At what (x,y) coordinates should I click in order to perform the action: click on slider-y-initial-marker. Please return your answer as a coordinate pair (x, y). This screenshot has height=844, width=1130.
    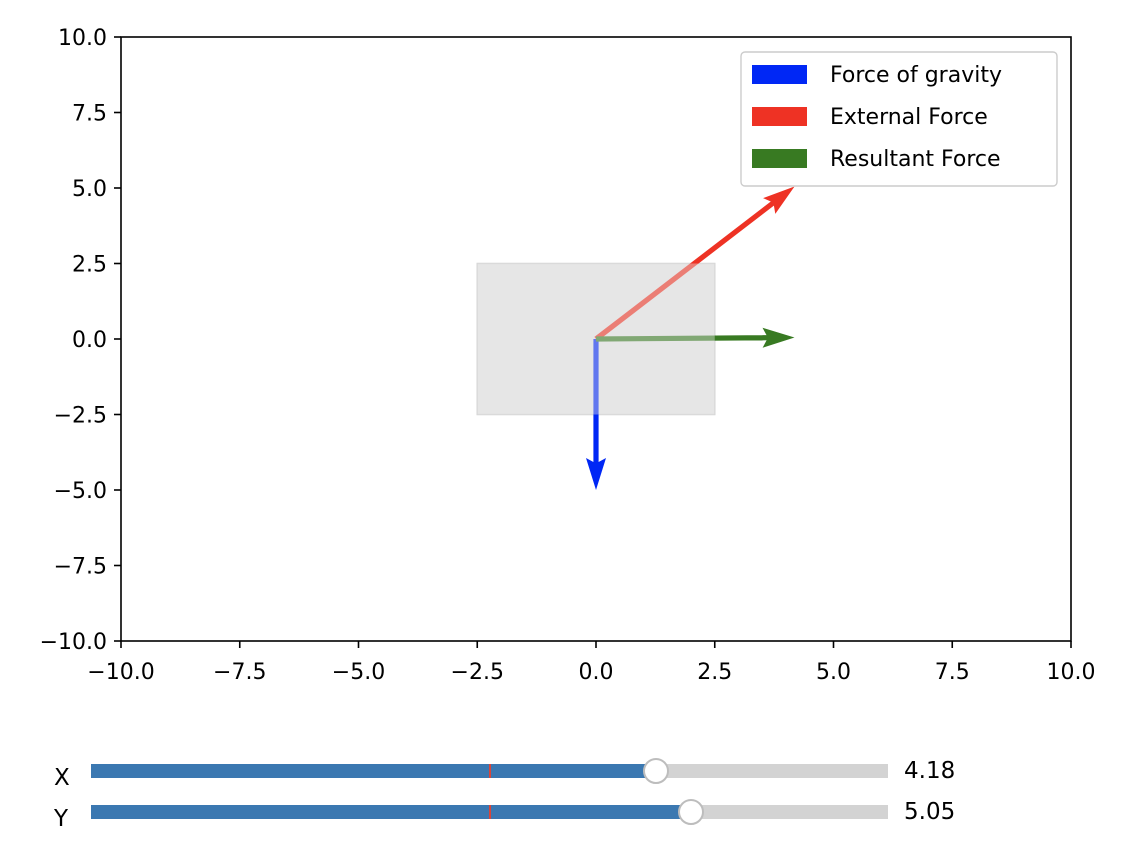
    Looking at the image, I should click on (489, 812).